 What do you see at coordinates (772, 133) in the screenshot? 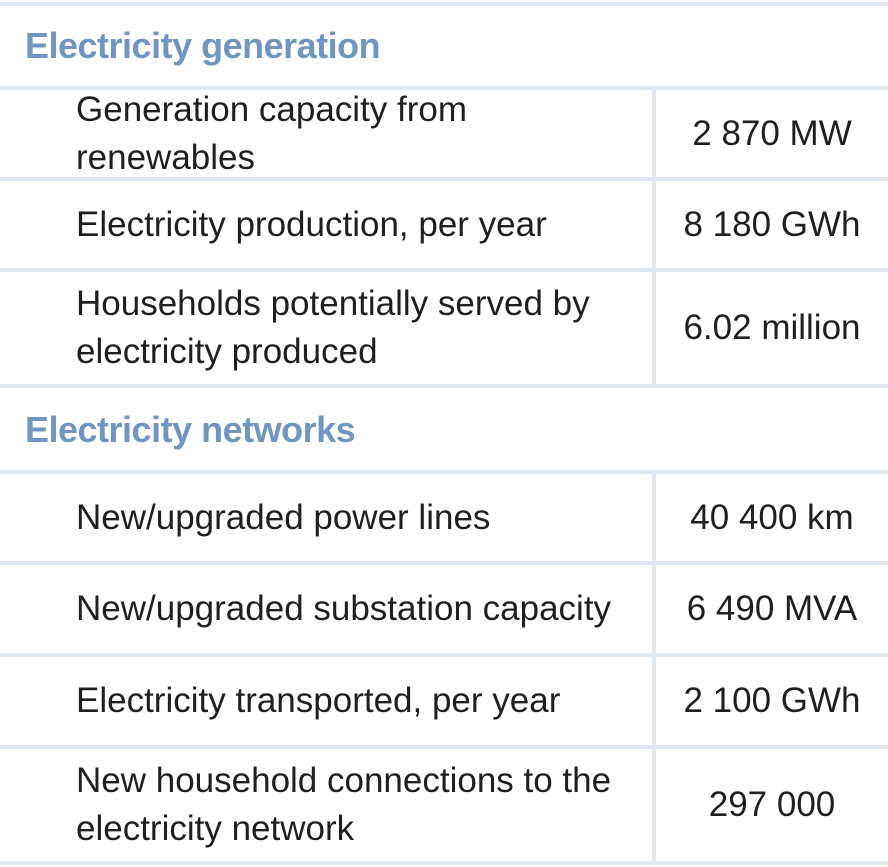
I see `row-value: 2 870 MW` at bounding box center [772, 133].